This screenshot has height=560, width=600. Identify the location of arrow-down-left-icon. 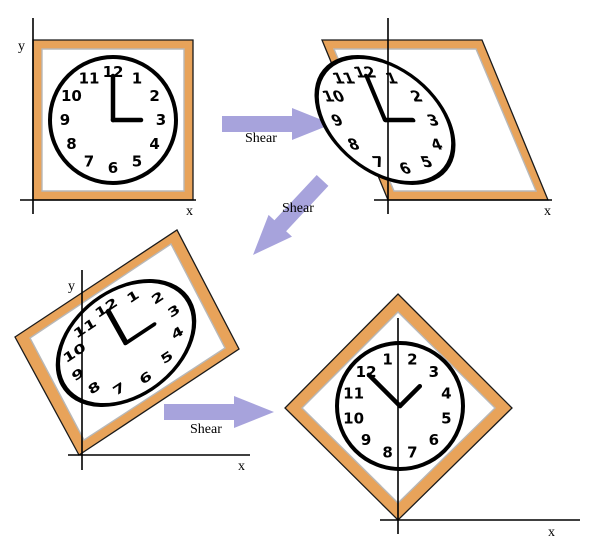
(291, 214).